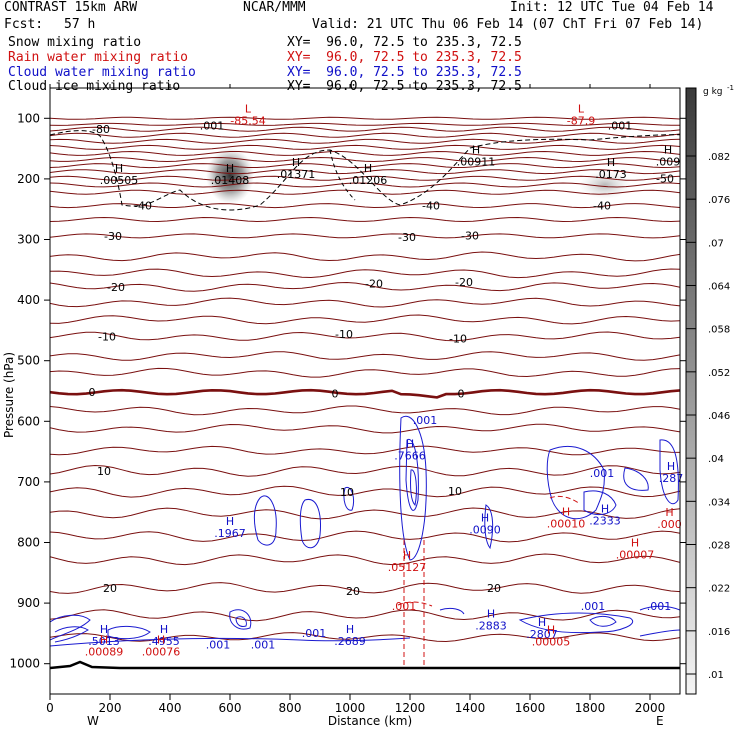 The image size is (740, 740). Describe the element at coordinates (9, 395) in the screenshot. I see `y-axis-label: Pressure (hPa)` at that location.